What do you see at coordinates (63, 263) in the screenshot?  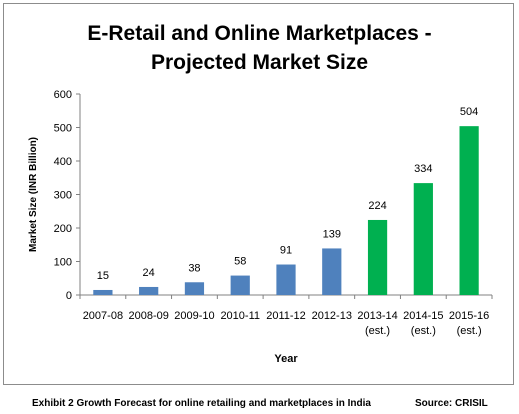 I see `y-tick-label: 100` at bounding box center [63, 263].